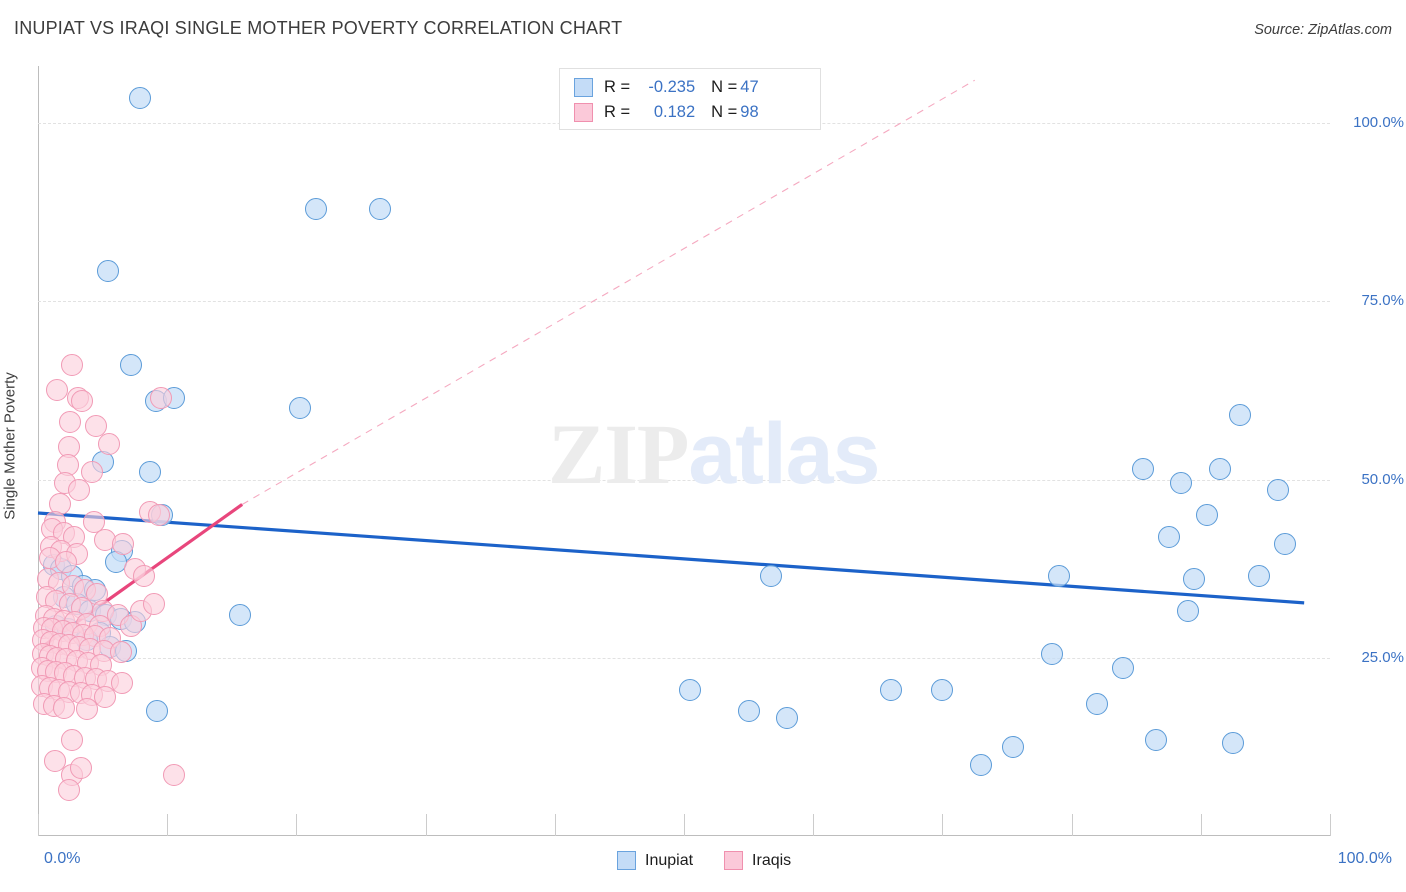 The height and width of the screenshot is (892, 1406). Describe the element at coordinates (734, 860) in the screenshot. I see `iraqis-legend-swatch-icon` at that location.